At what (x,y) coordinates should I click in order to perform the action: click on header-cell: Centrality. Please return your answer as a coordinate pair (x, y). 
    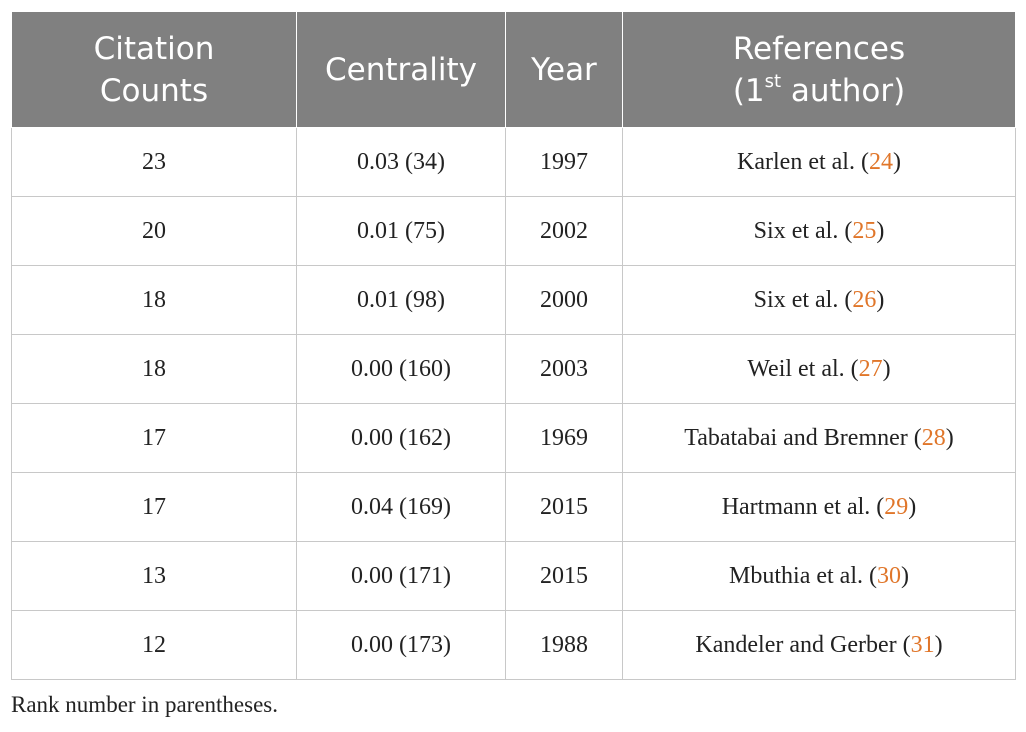
    Looking at the image, I should click on (401, 69).